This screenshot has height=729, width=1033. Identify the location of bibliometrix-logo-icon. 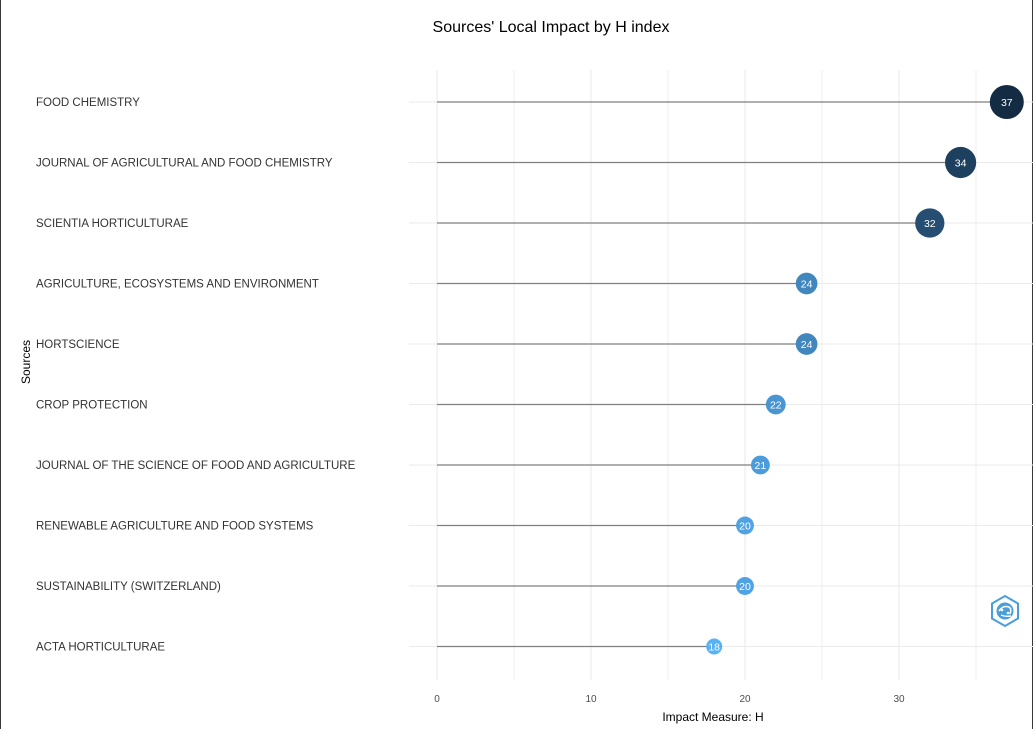
(1005, 611).